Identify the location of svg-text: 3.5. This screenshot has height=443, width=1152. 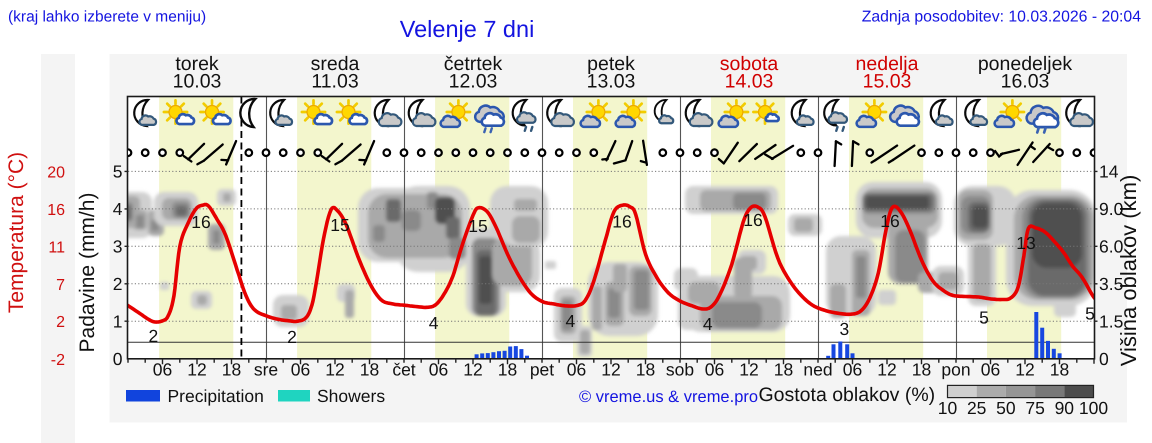
(1111, 284).